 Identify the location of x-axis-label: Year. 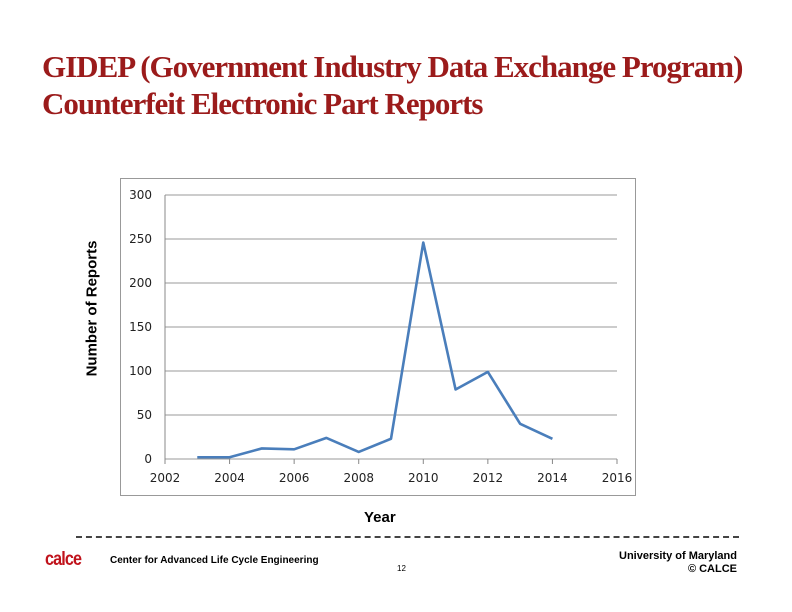
(380, 517).